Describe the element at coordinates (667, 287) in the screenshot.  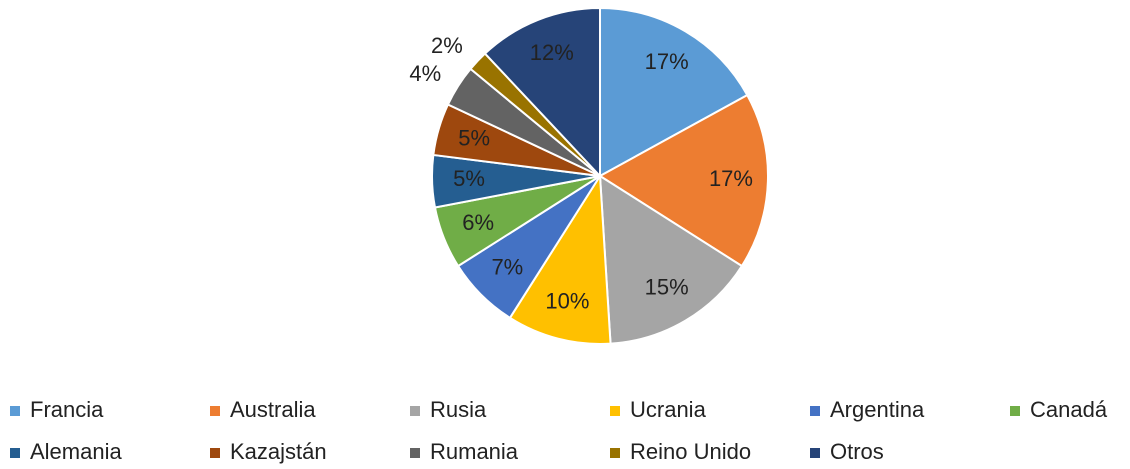
I see `data-label: 15%` at that location.